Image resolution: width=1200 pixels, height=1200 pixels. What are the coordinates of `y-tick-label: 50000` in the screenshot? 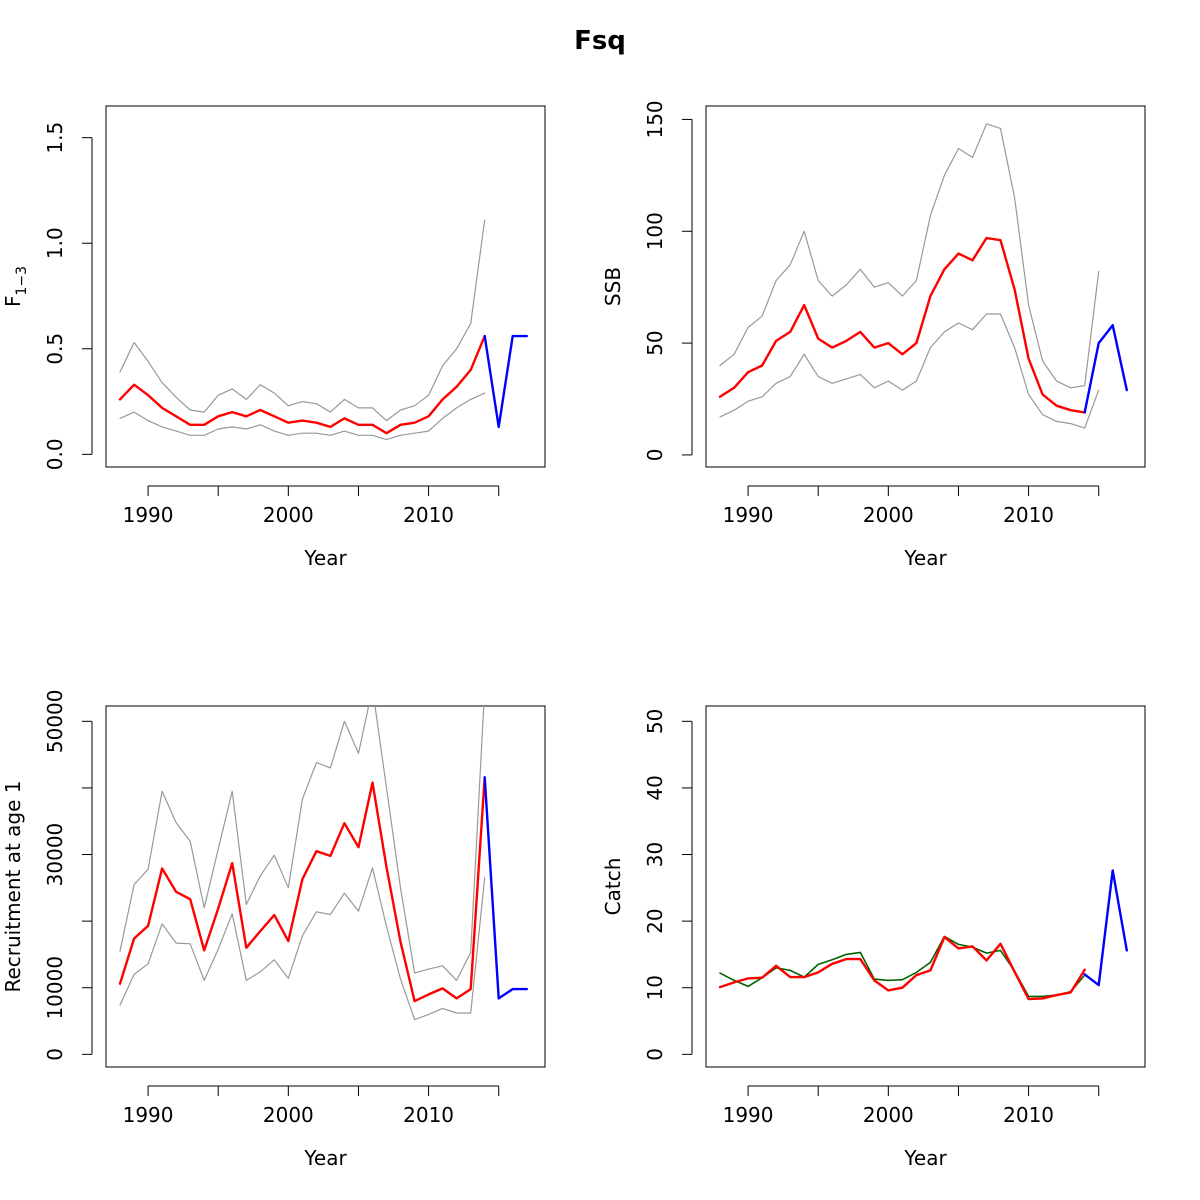 It's located at (55, 722).